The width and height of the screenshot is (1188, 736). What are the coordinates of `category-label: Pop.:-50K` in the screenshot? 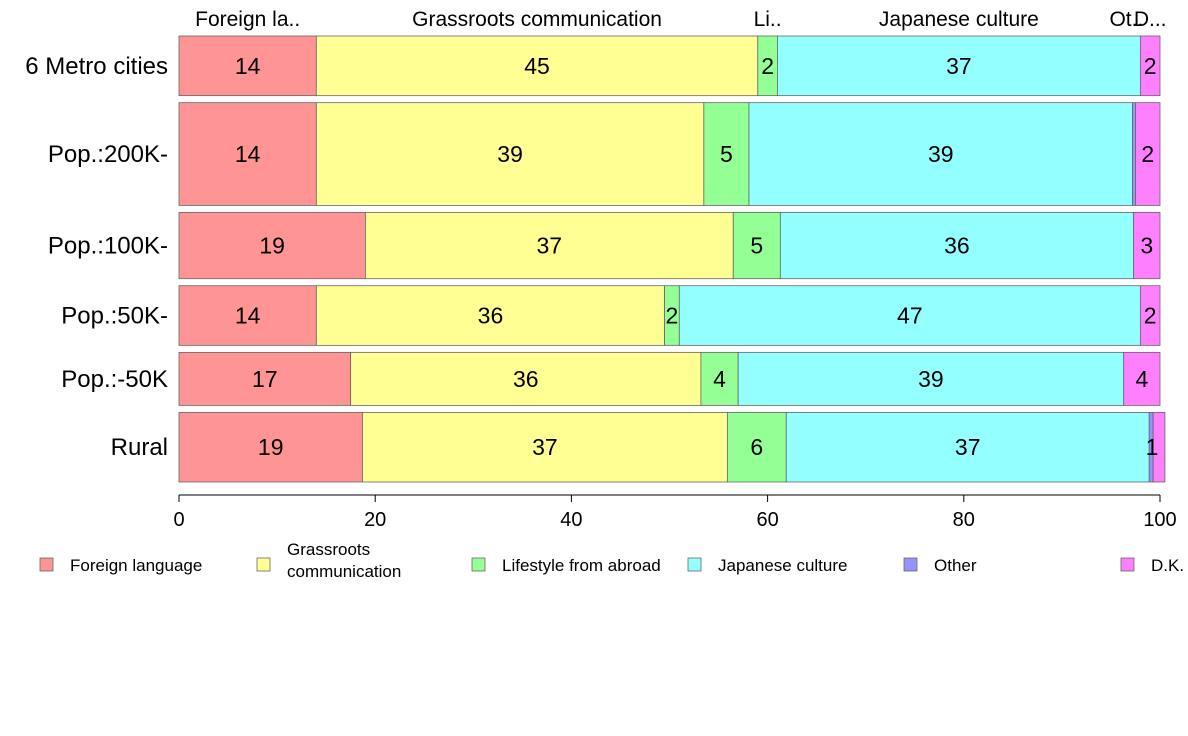 It's located at (114, 379).